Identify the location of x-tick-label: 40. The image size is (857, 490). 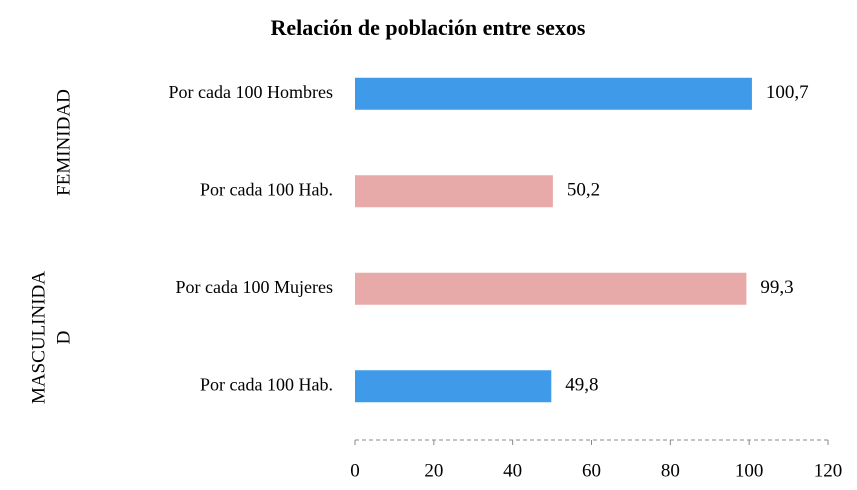
(512, 470).